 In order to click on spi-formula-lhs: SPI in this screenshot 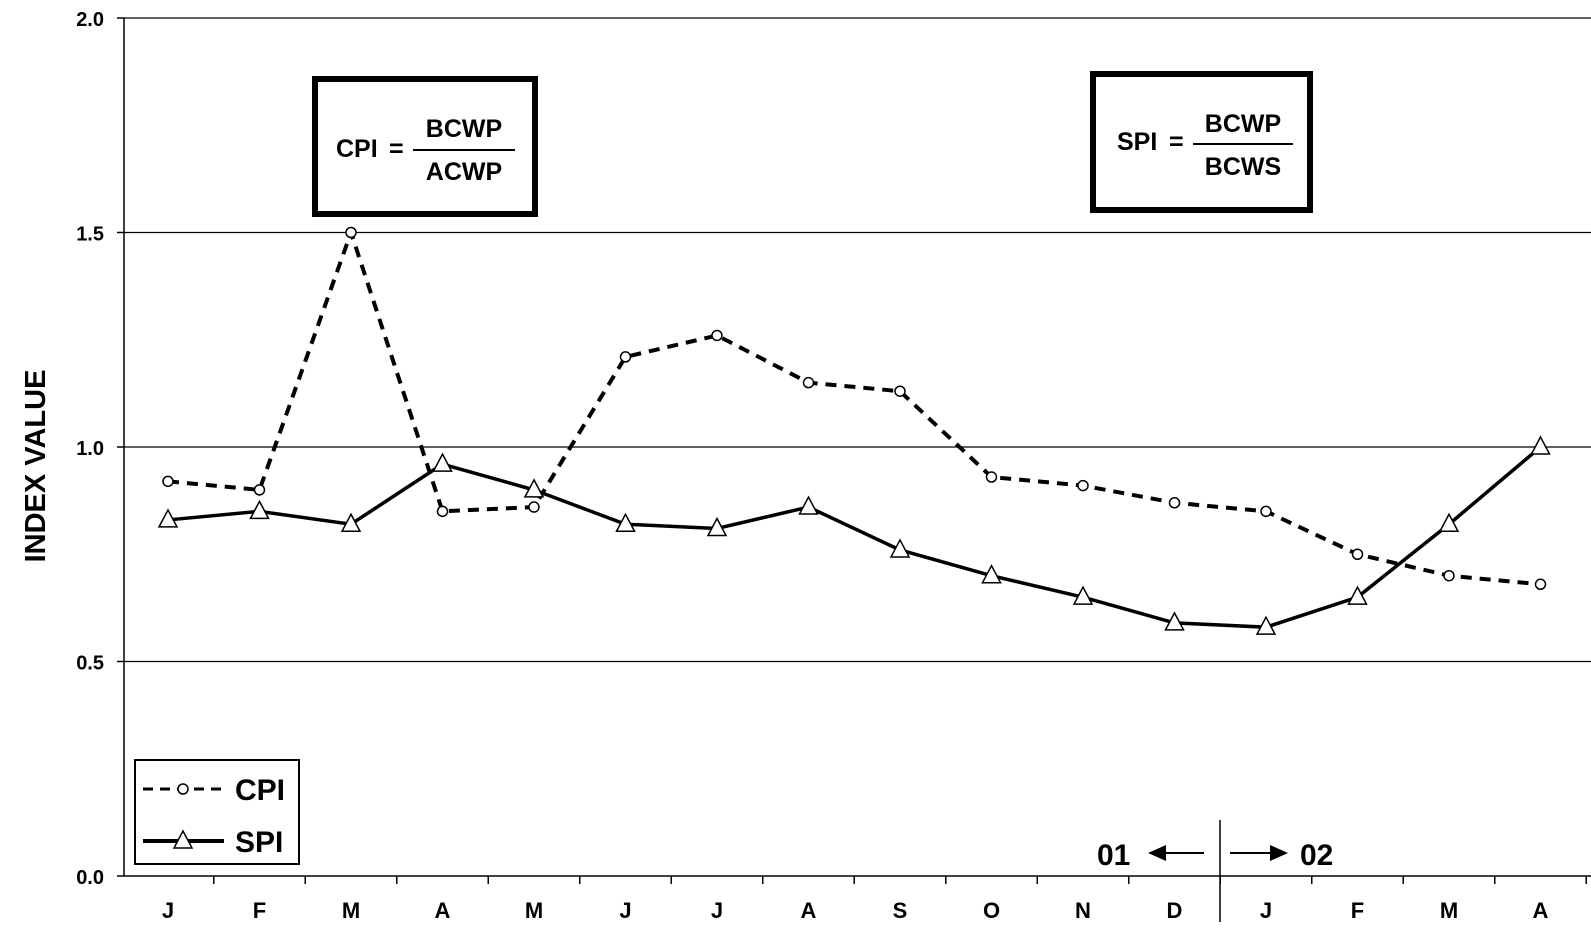, I will do `click(1137, 142)`.